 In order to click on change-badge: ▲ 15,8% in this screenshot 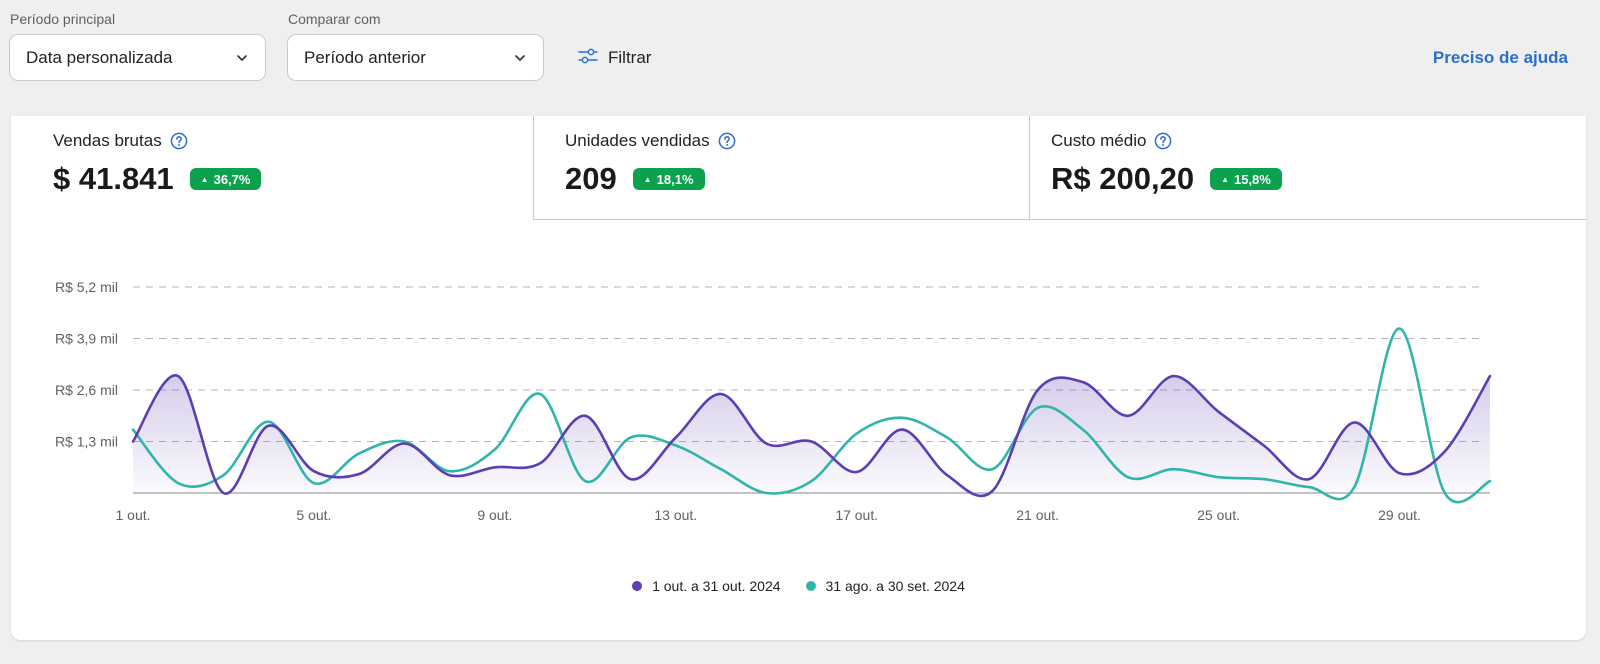, I will do `click(1246, 179)`.